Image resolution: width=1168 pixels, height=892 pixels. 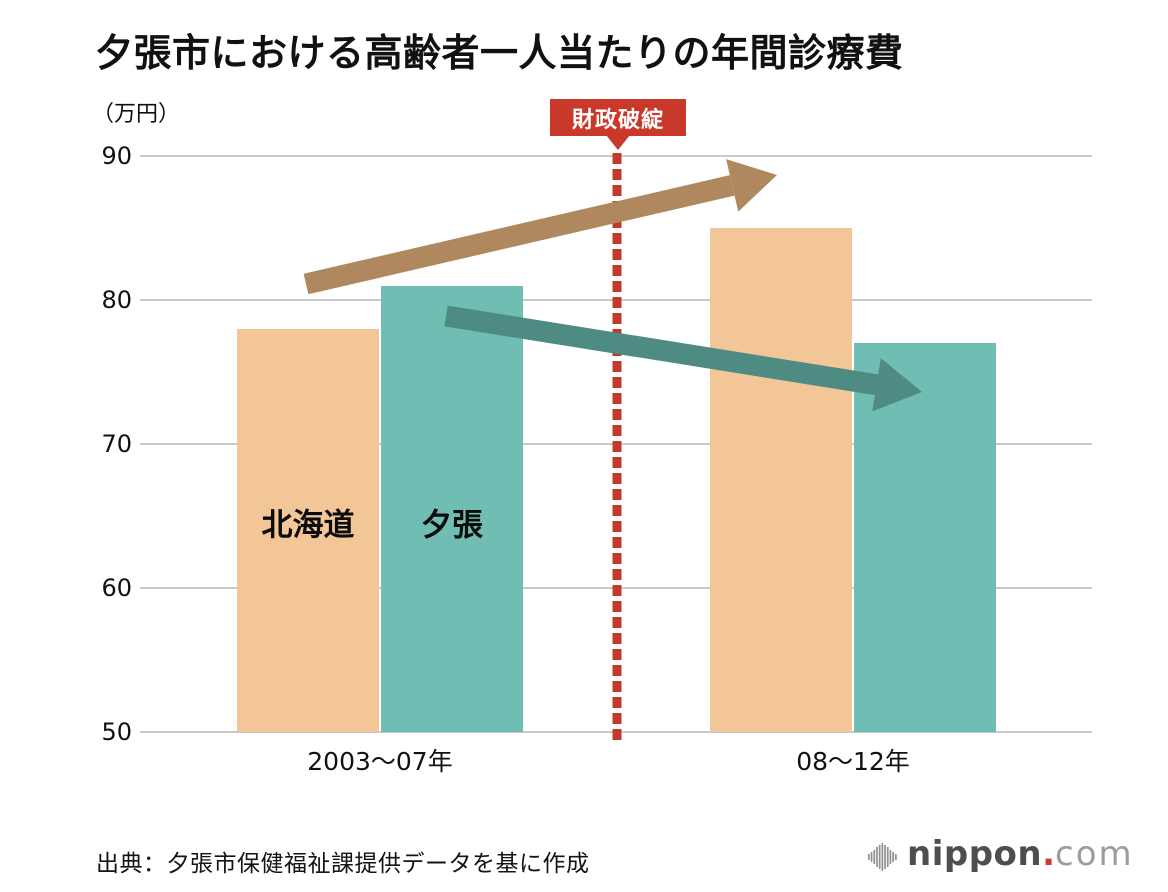 I want to click on logo-tld-text: com, so click(x=1094, y=854).